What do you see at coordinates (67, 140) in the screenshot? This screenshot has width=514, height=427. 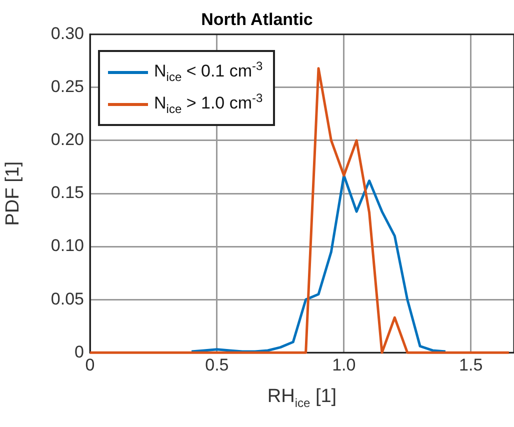 I see `y-tick-label: 0.20` at bounding box center [67, 140].